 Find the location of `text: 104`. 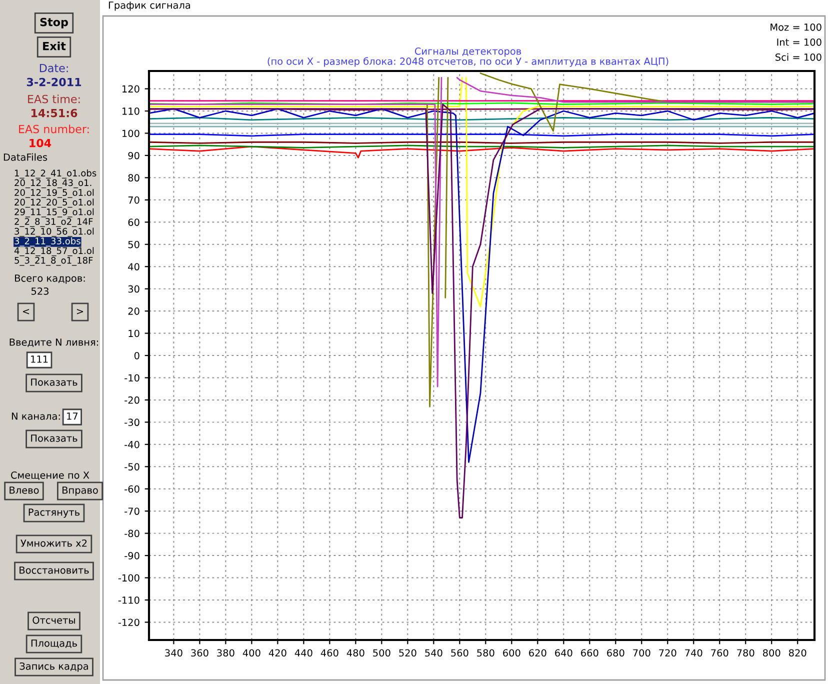

text: 104 is located at coordinates (41, 143).